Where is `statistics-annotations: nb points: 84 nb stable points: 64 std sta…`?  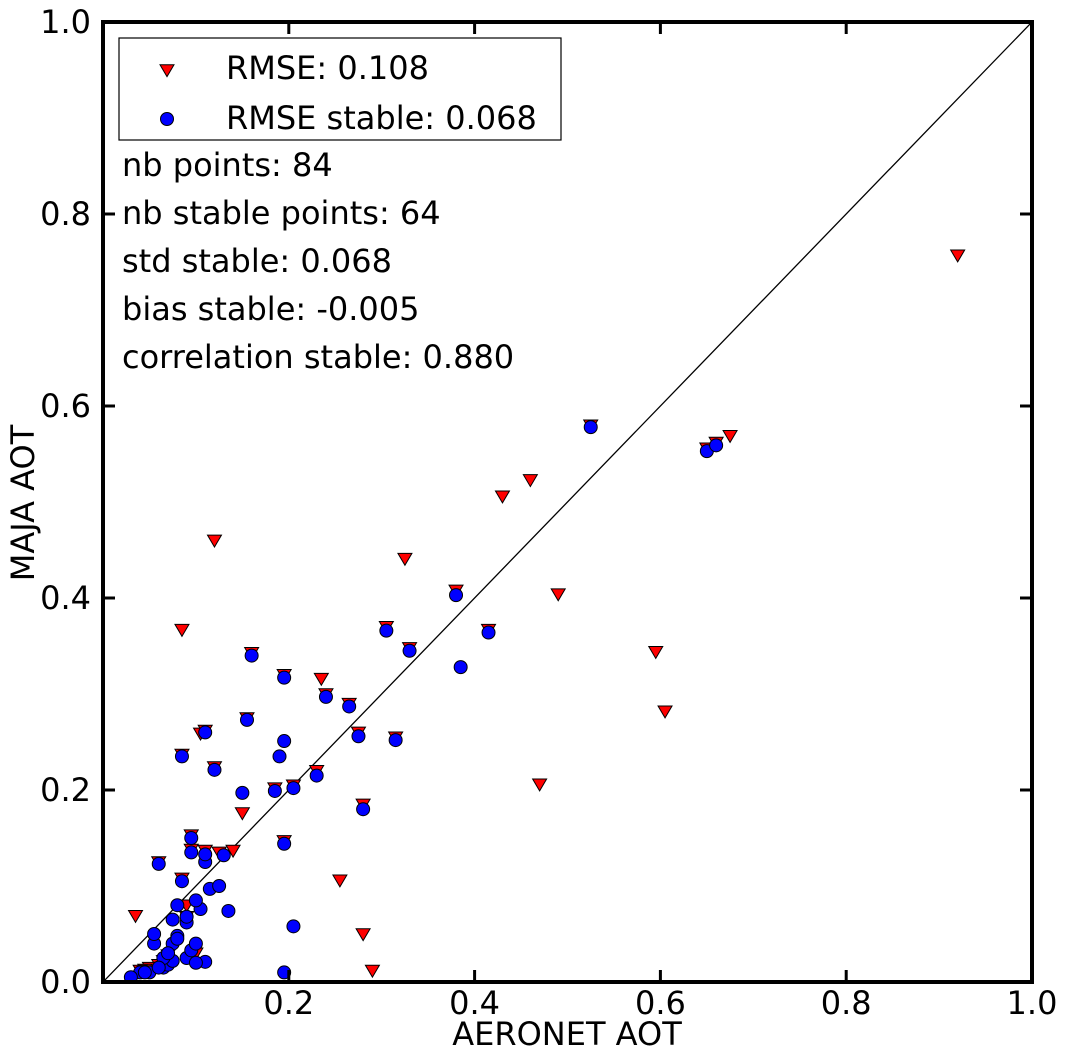
statistics-annotations: nb points: 84 nb stable points: 64 std sta… is located at coordinates (318, 261).